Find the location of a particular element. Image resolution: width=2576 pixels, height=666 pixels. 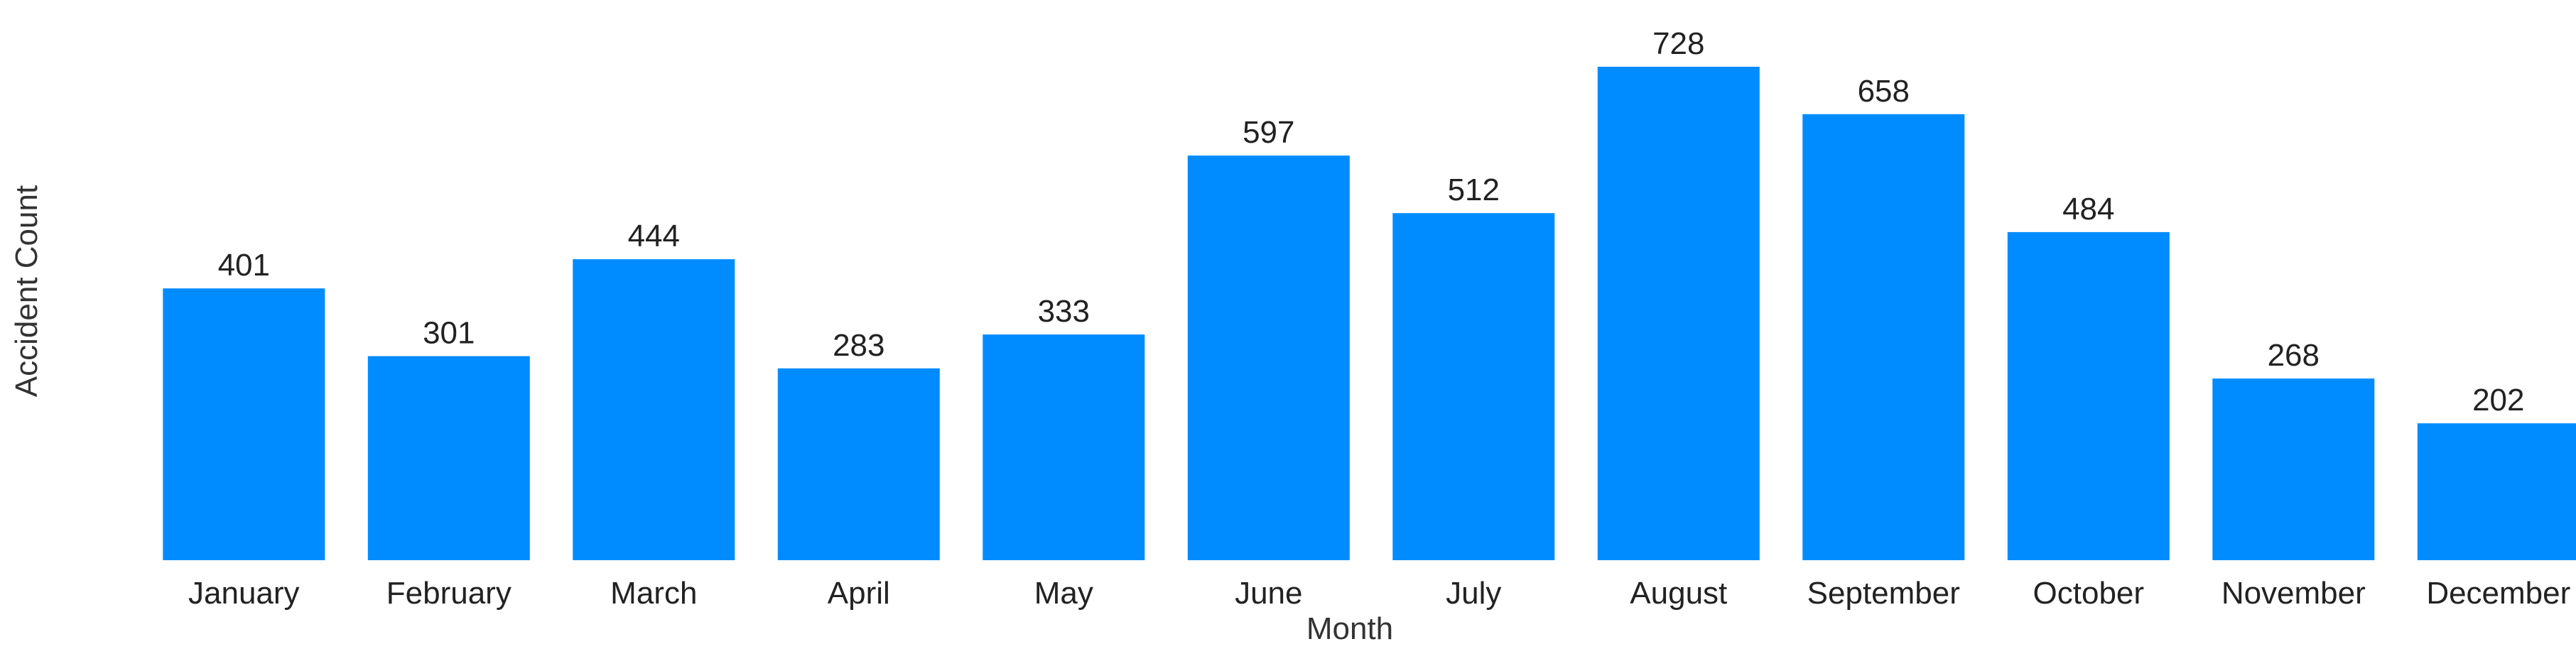

bar-may is located at coordinates (1064, 447).